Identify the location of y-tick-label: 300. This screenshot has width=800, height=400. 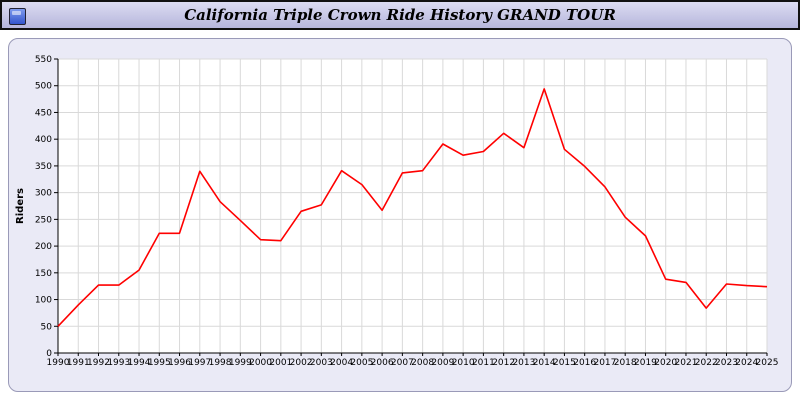
(43, 194).